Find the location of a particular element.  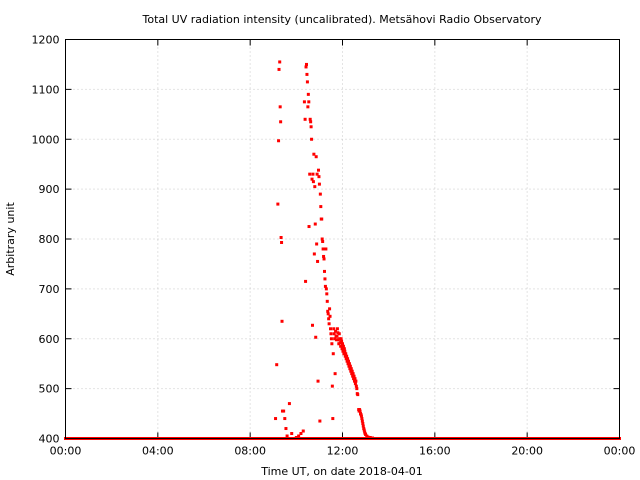

y-tick-label: 500 is located at coordinates (49, 389).